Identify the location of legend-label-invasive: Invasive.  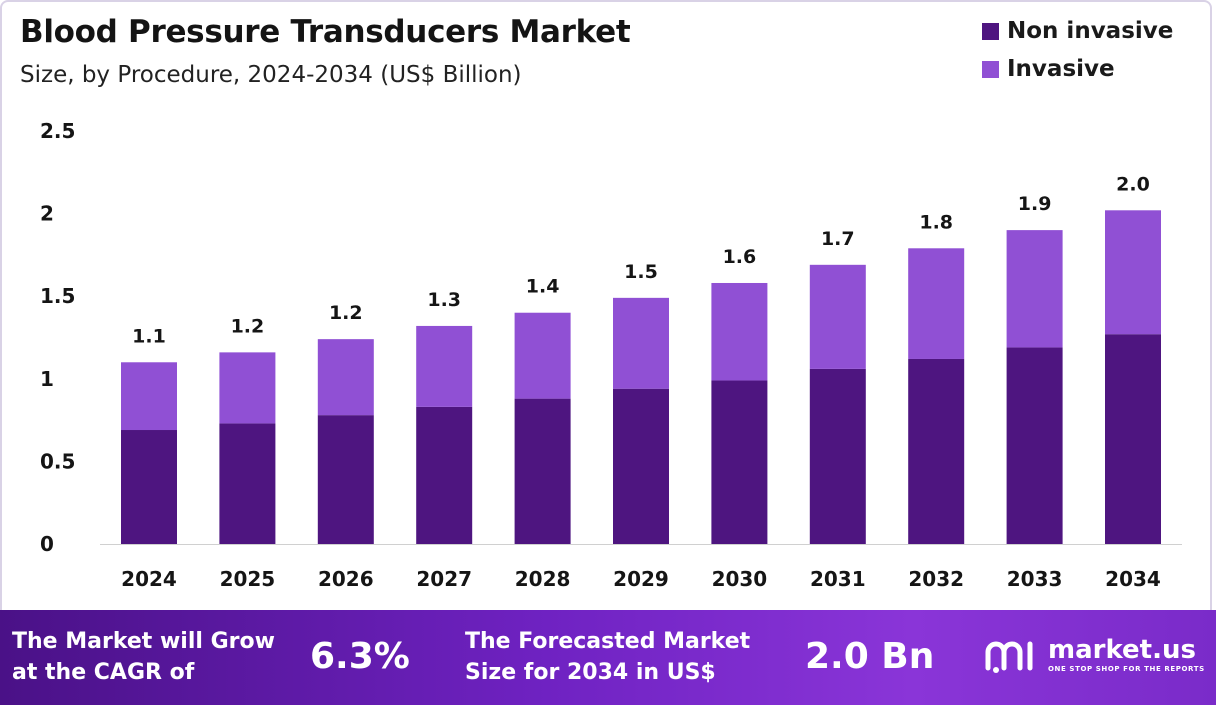
(1061, 69).